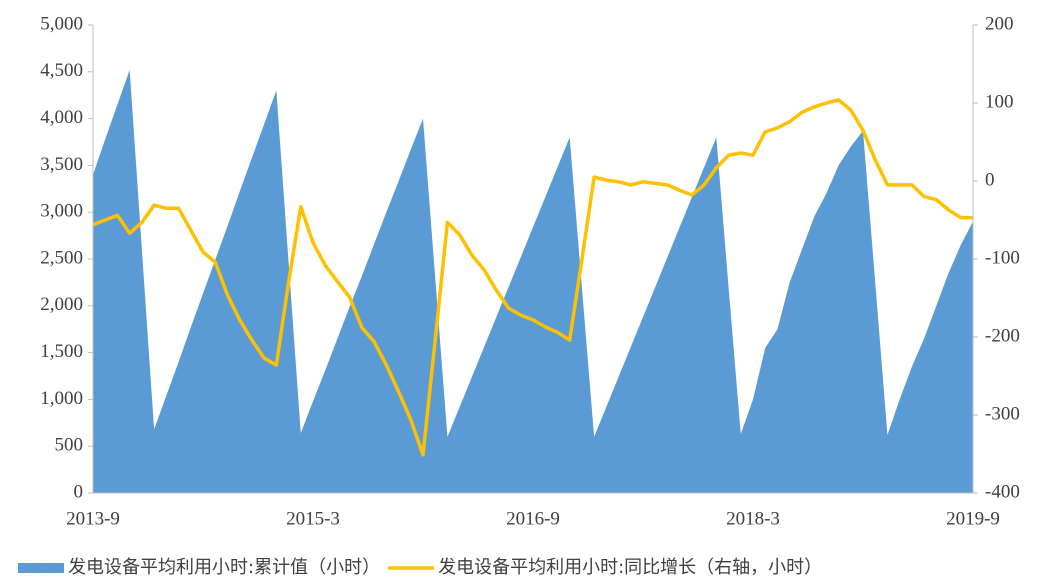 Image resolution: width=1047 pixels, height=582 pixels. What do you see at coordinates (41, 568) in the screenshot?
I see `legend-swatch` at bounding box center [41, 568].